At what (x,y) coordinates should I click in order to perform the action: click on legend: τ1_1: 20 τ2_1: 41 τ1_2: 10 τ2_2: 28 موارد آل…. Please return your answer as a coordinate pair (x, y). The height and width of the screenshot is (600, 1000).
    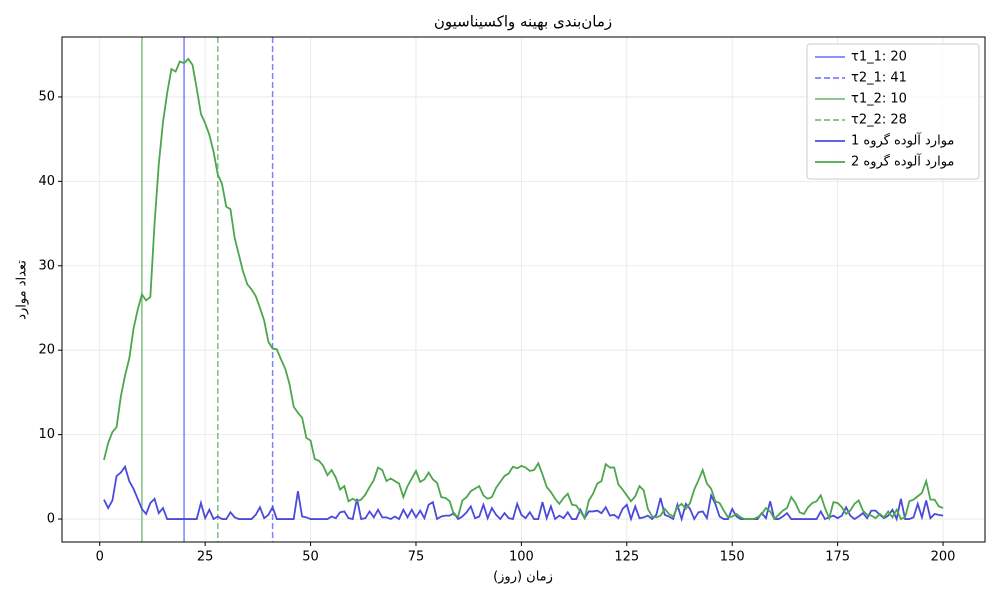
    Looking at the image, I should click on (893, 111).